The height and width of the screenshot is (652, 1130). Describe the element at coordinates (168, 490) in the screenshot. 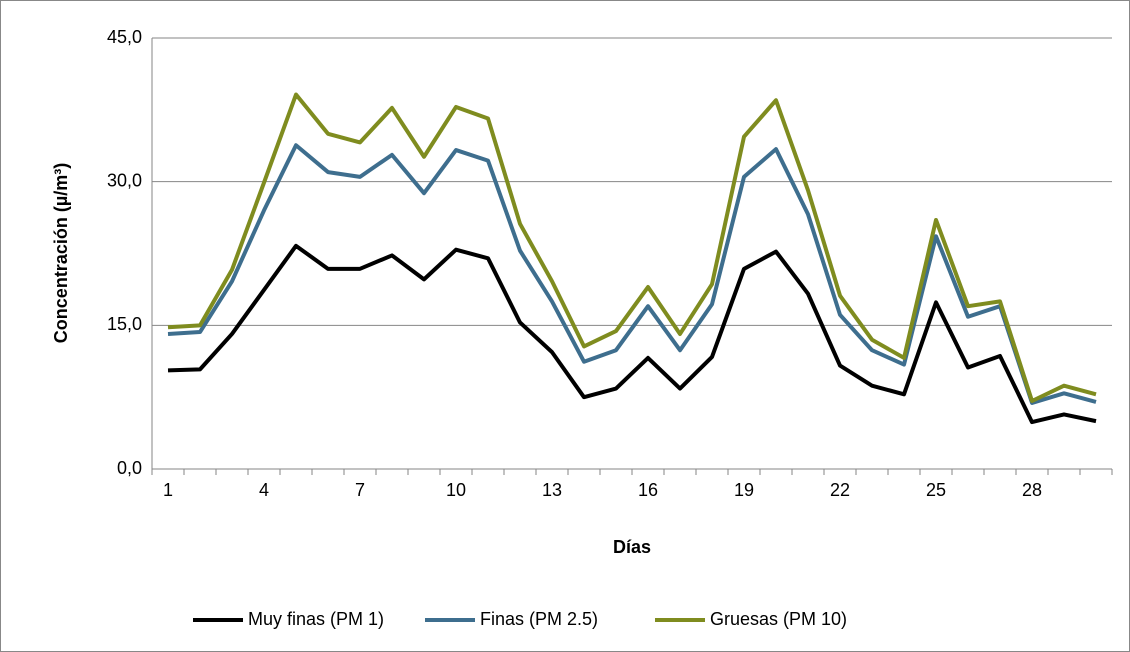

I see `x-tick-label: 1` at that location.